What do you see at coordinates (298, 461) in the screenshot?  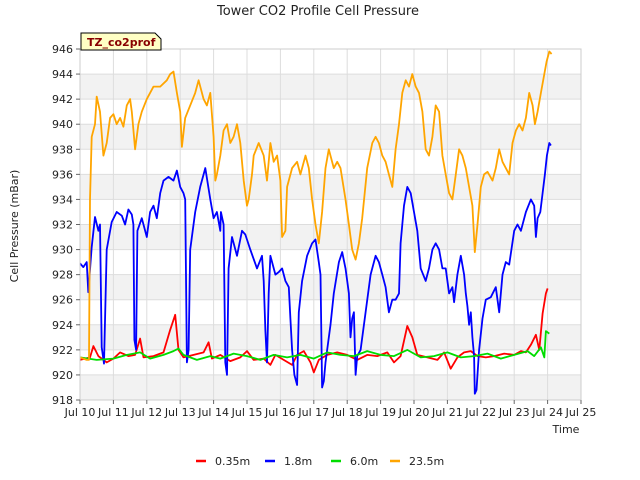 I see `legend-label: 1.8m` at bounding box center [298, 461].